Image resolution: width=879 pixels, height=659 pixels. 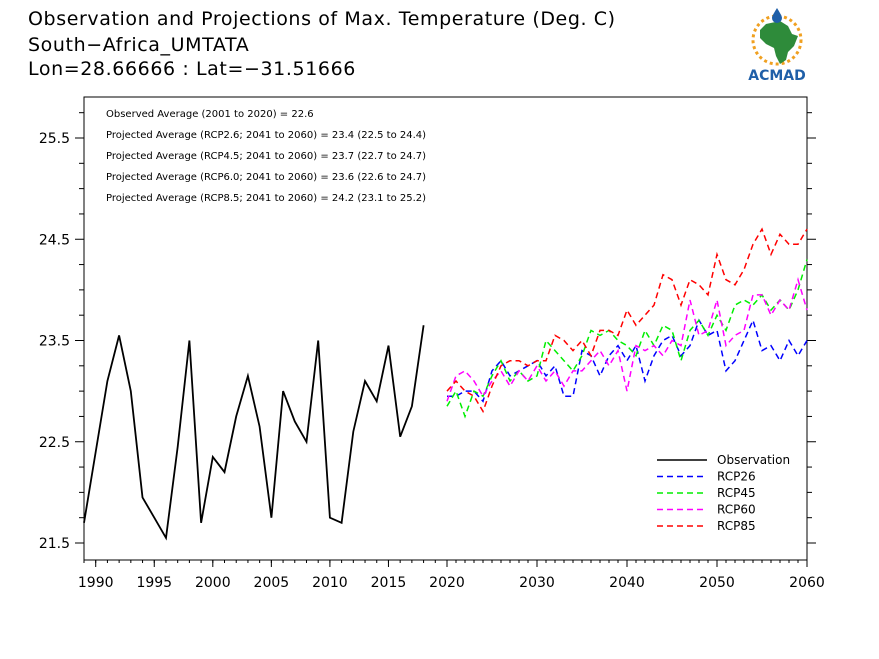 I want to click on x-tick-label: 2005, so click(x=272, y=583).